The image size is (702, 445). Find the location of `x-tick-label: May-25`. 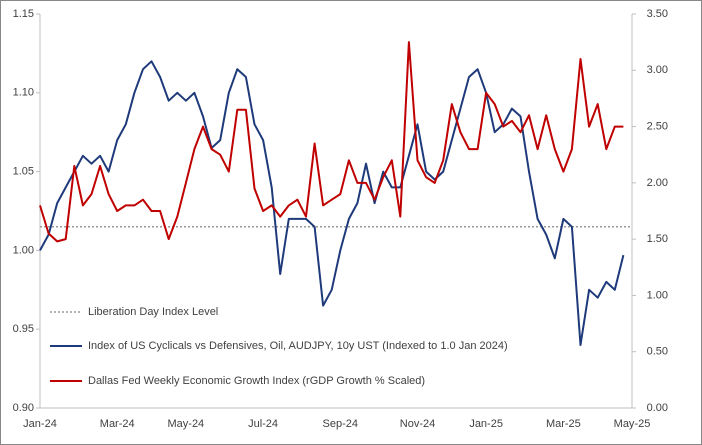

x-tick-label: May-25 is located at coordinates (632, 424).